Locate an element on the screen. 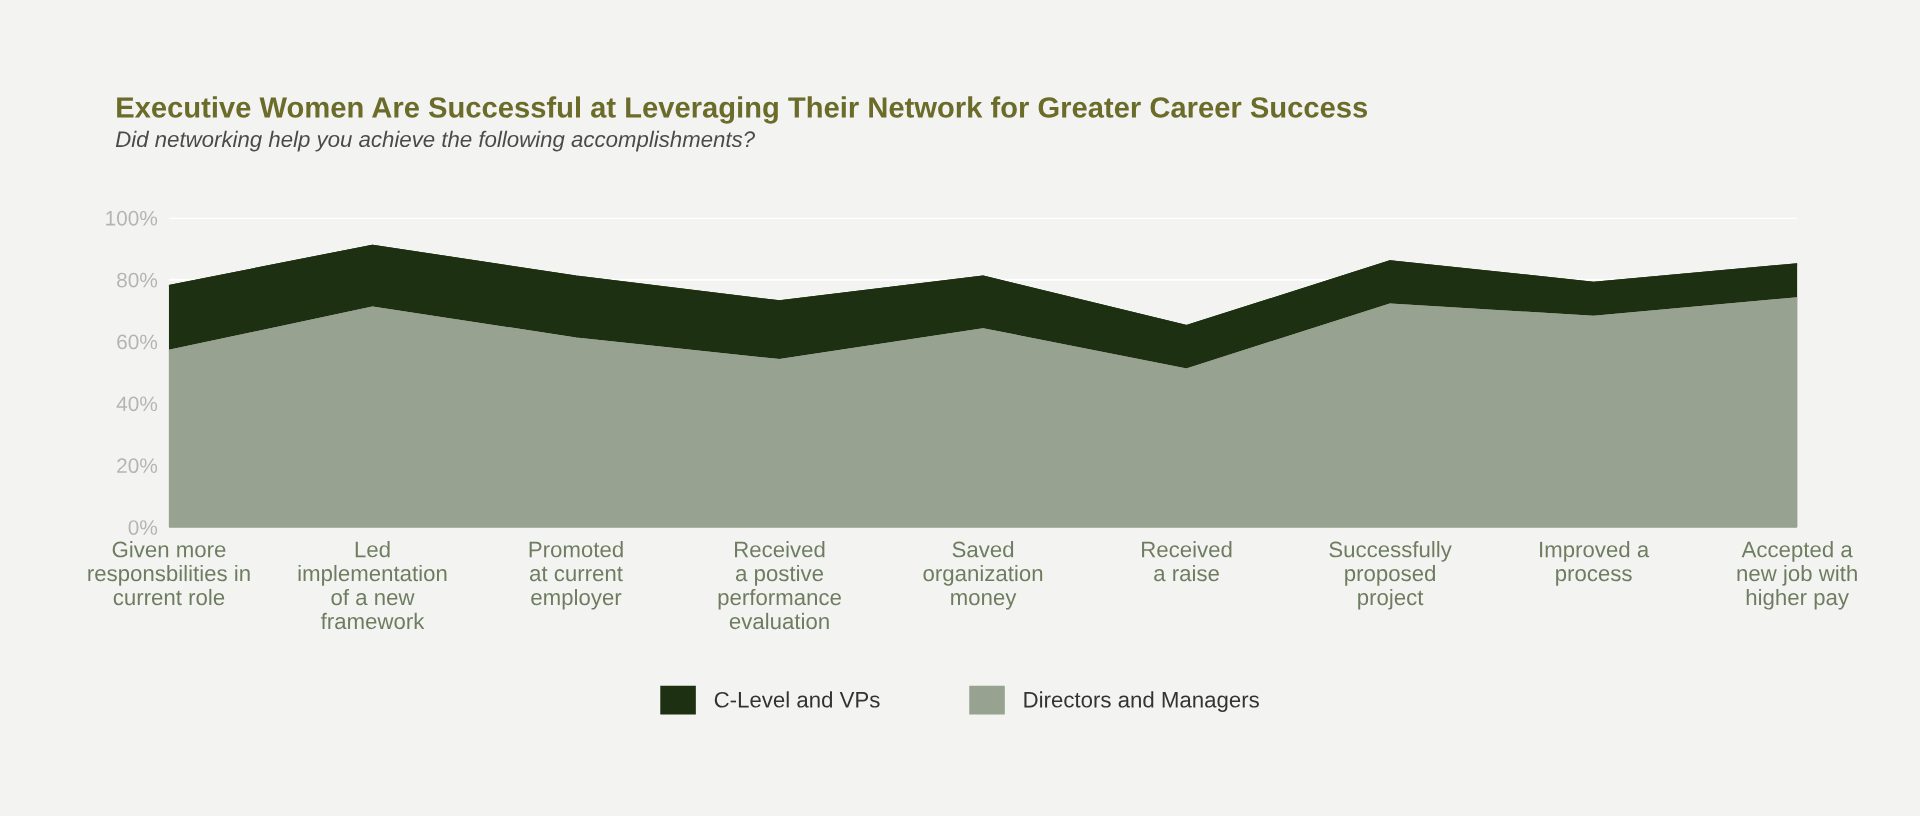 The width and height of the screenshot is (1920, 816). y-tick-label: 20% is located at coordinates (137, 466).